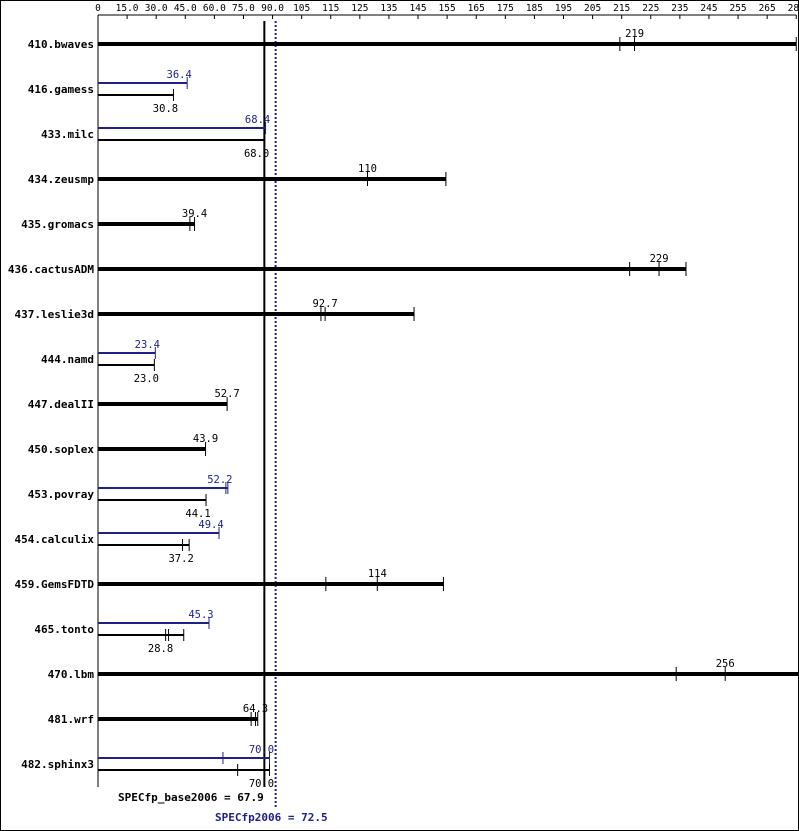 This screenshot has width=799, height=831. Describe the element at coordinates (57, 764) in the screenshot. I see `benchmark-label: 482.sphinx3` at that location.